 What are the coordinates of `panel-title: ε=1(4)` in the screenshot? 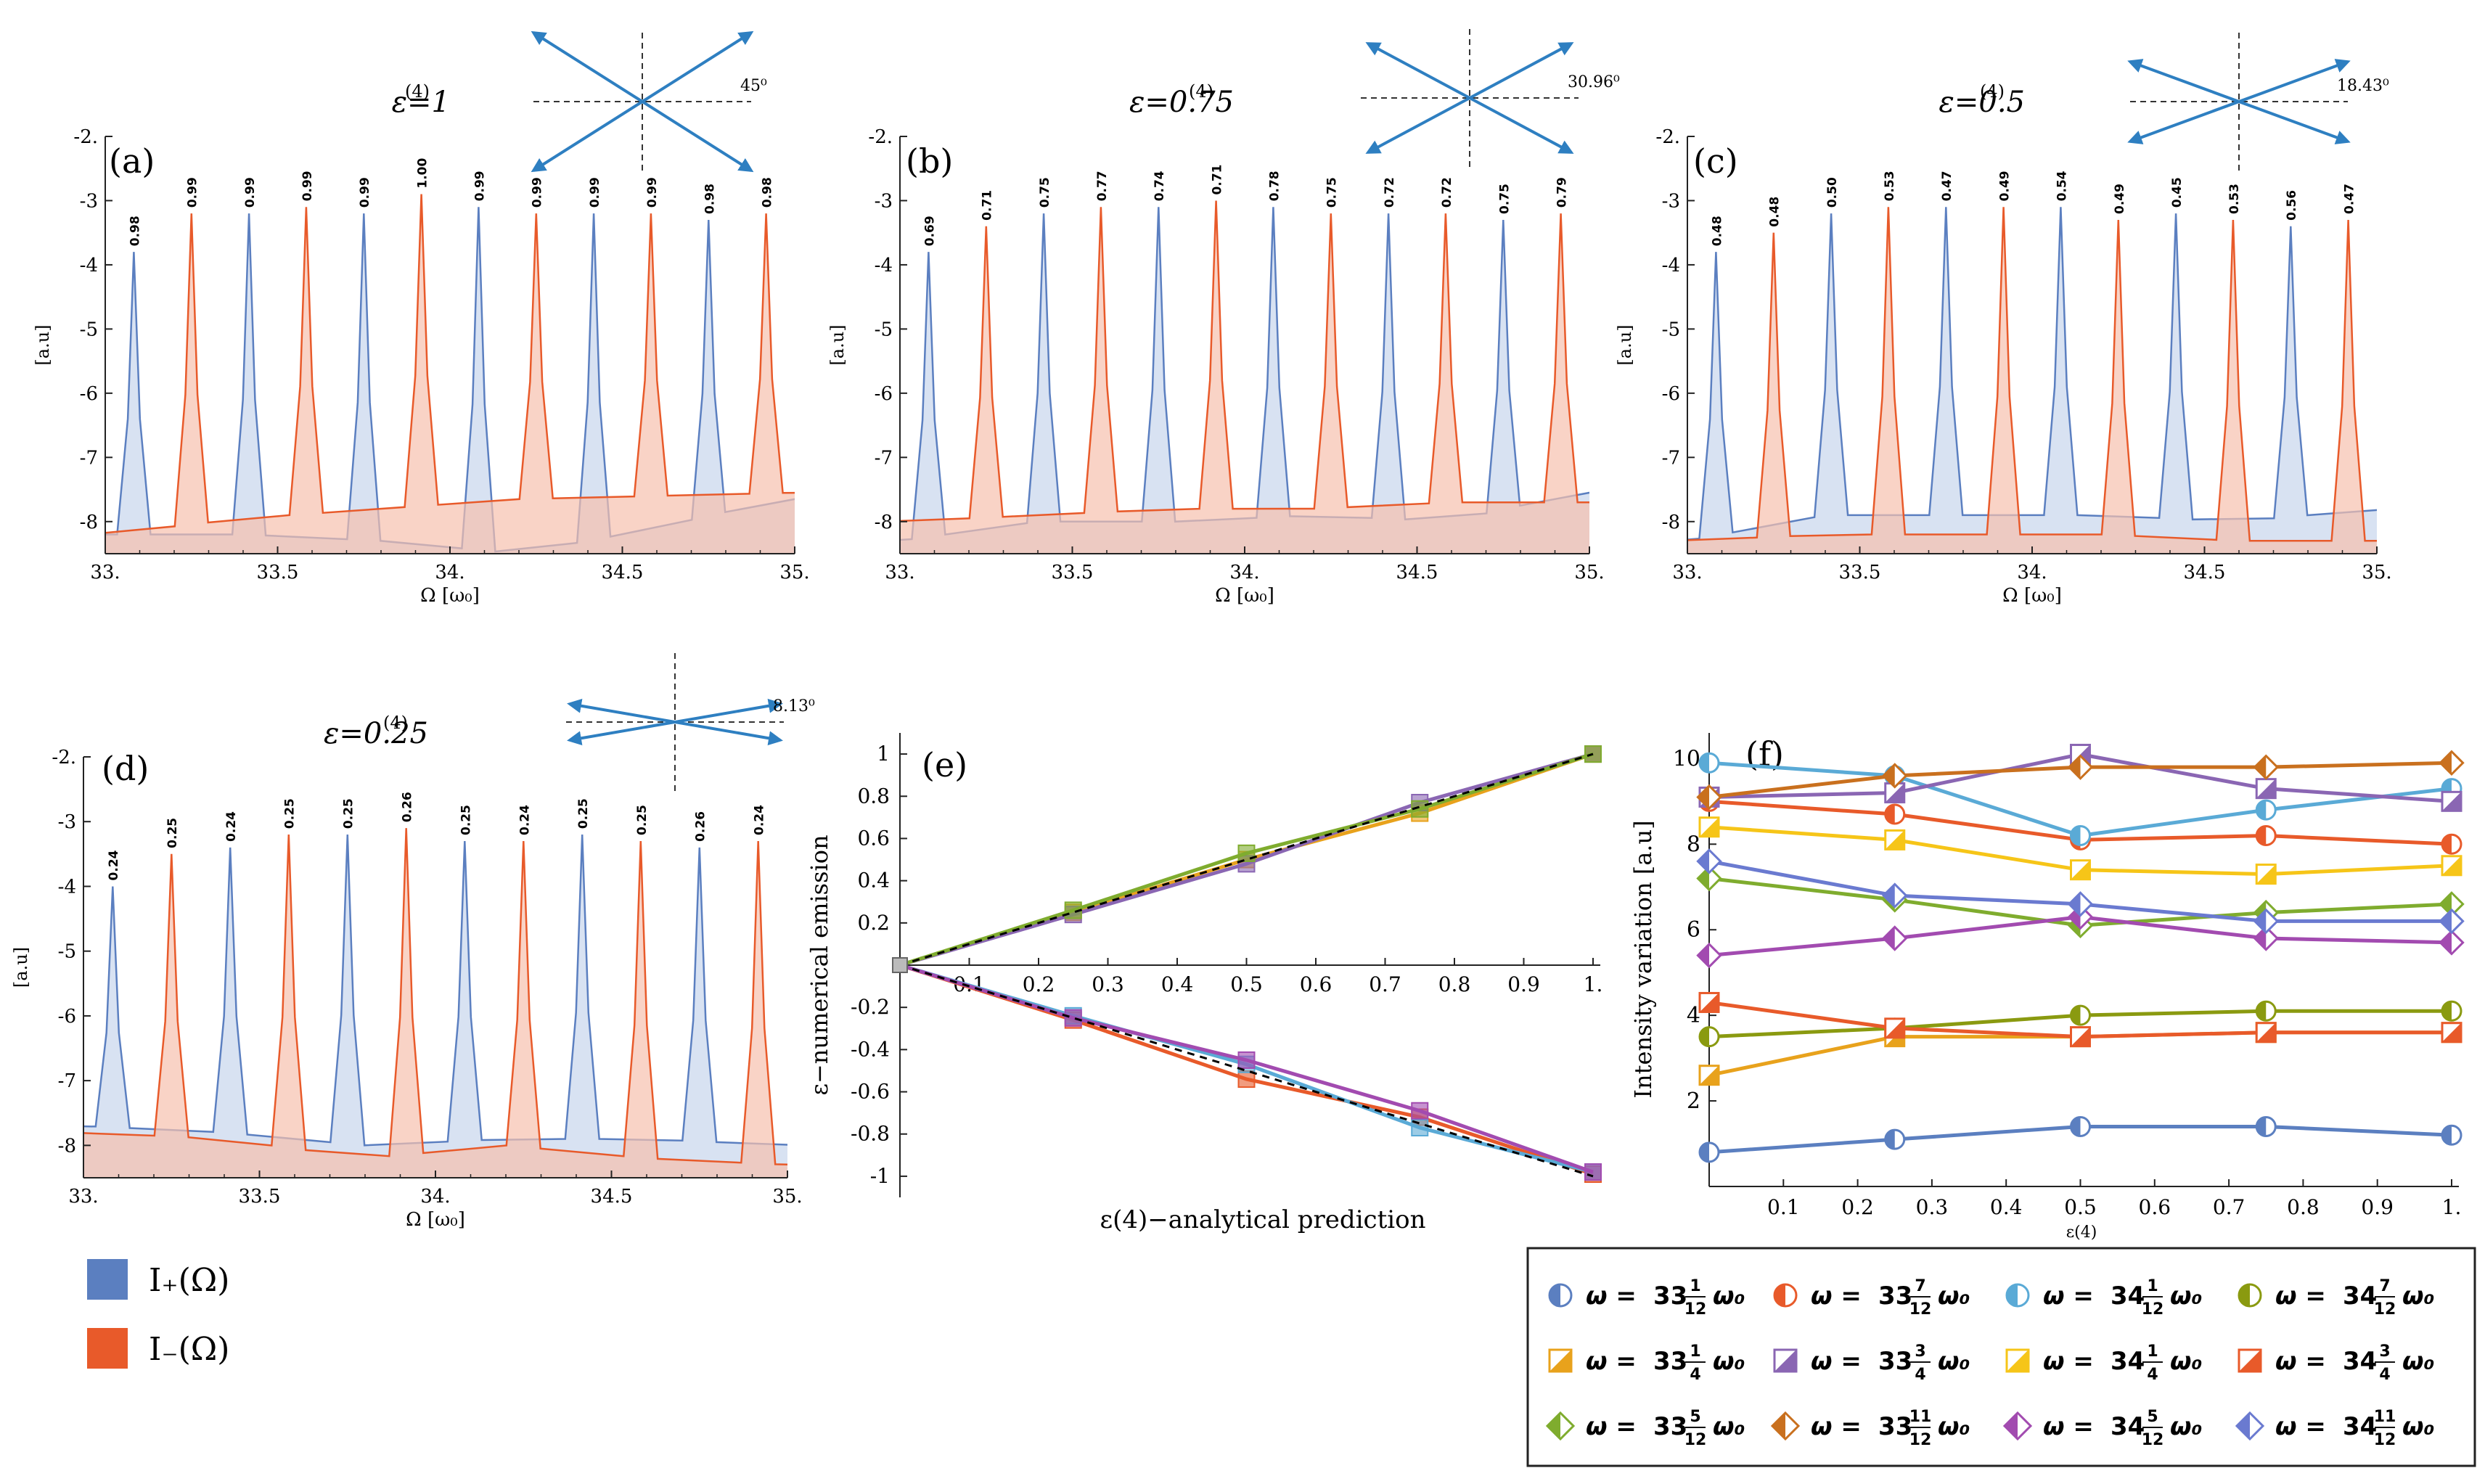 It's located at (421, 100).